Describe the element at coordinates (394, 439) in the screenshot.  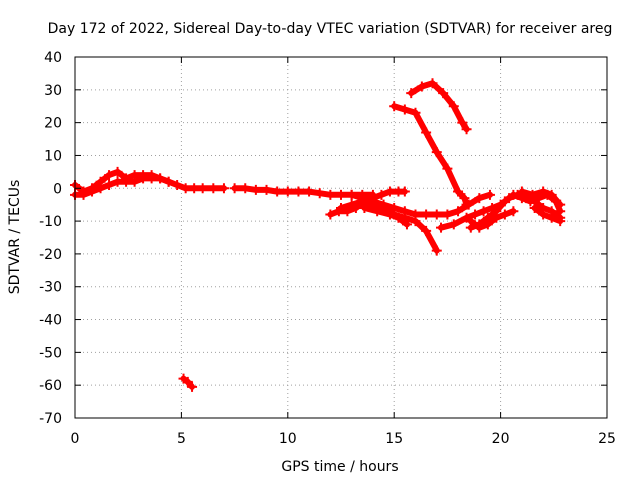
I see `x-tick-label: 15` at that location.